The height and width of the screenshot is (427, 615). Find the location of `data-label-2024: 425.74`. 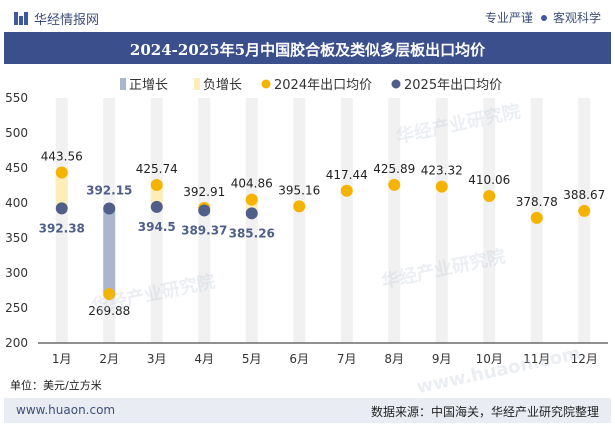

data-label-2024: 425.74 is located at coordinates (157, 169).